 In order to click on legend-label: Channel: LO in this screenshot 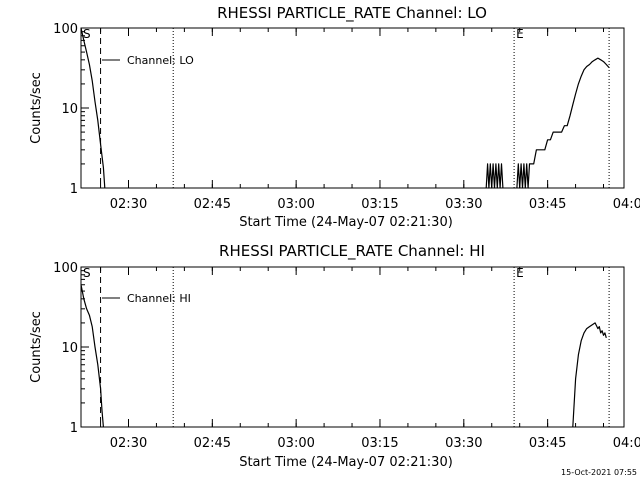, I will do `click(160, 60)`.